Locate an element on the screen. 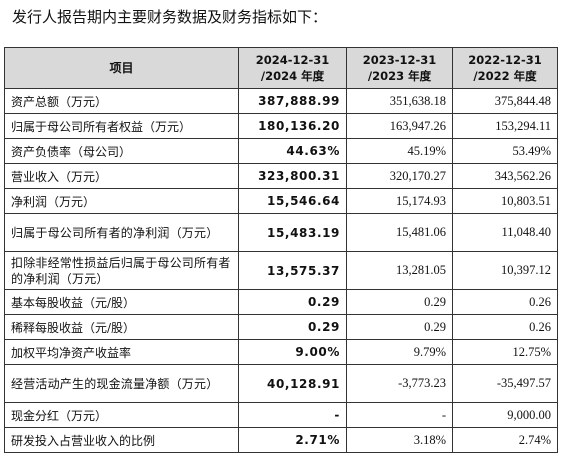 This screenshot has height=476, width=561. value-2024: 323,800.31 is located at coordinates (292, 176).